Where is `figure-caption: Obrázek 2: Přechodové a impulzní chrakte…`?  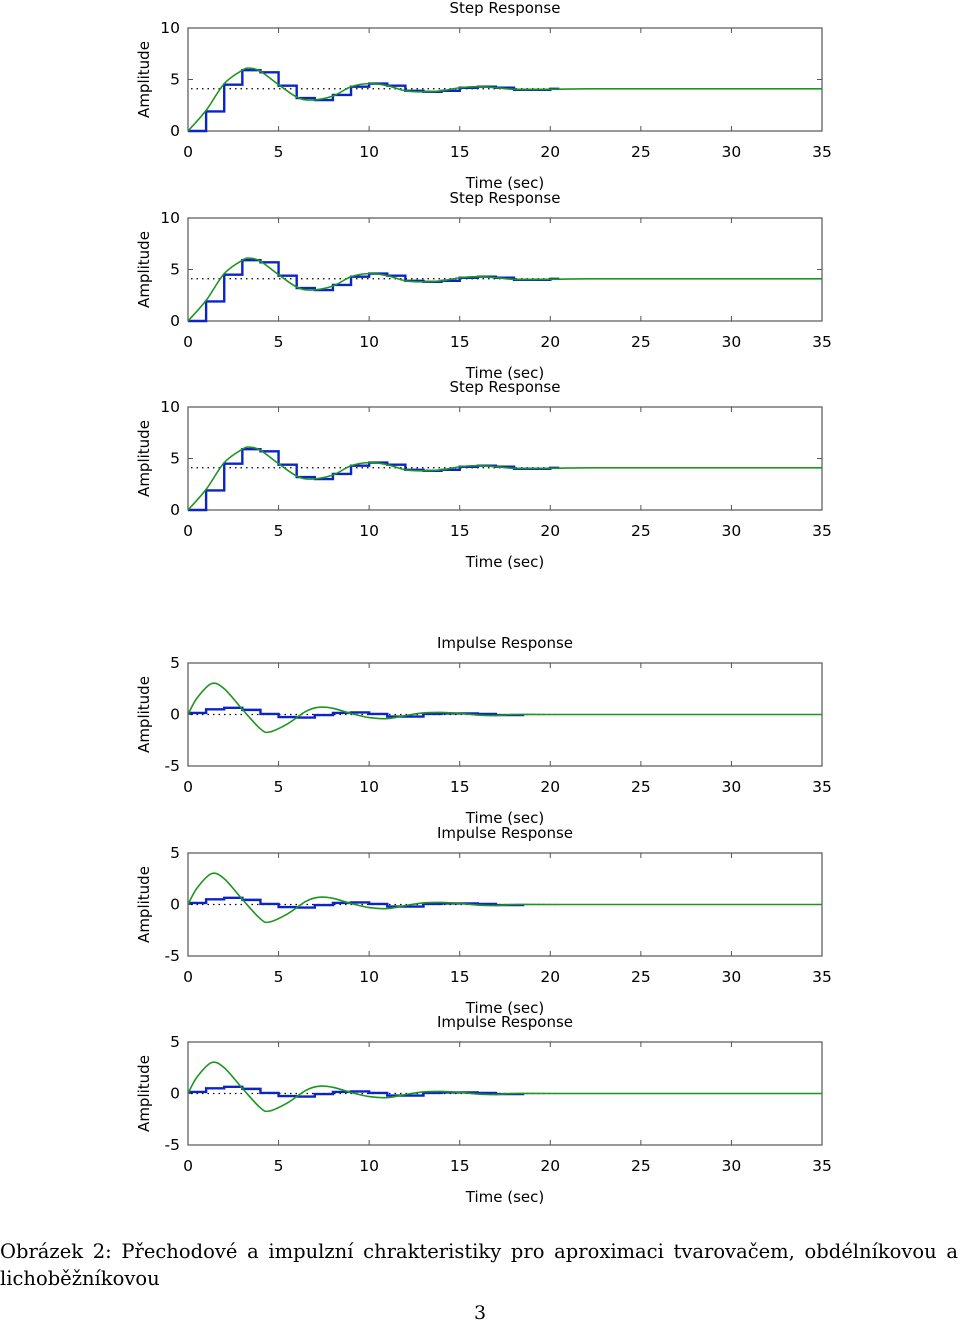
figure-caption: Obrázek 2: Přechodové a impulzní chrakte… is located at coordinates (479, 1265).